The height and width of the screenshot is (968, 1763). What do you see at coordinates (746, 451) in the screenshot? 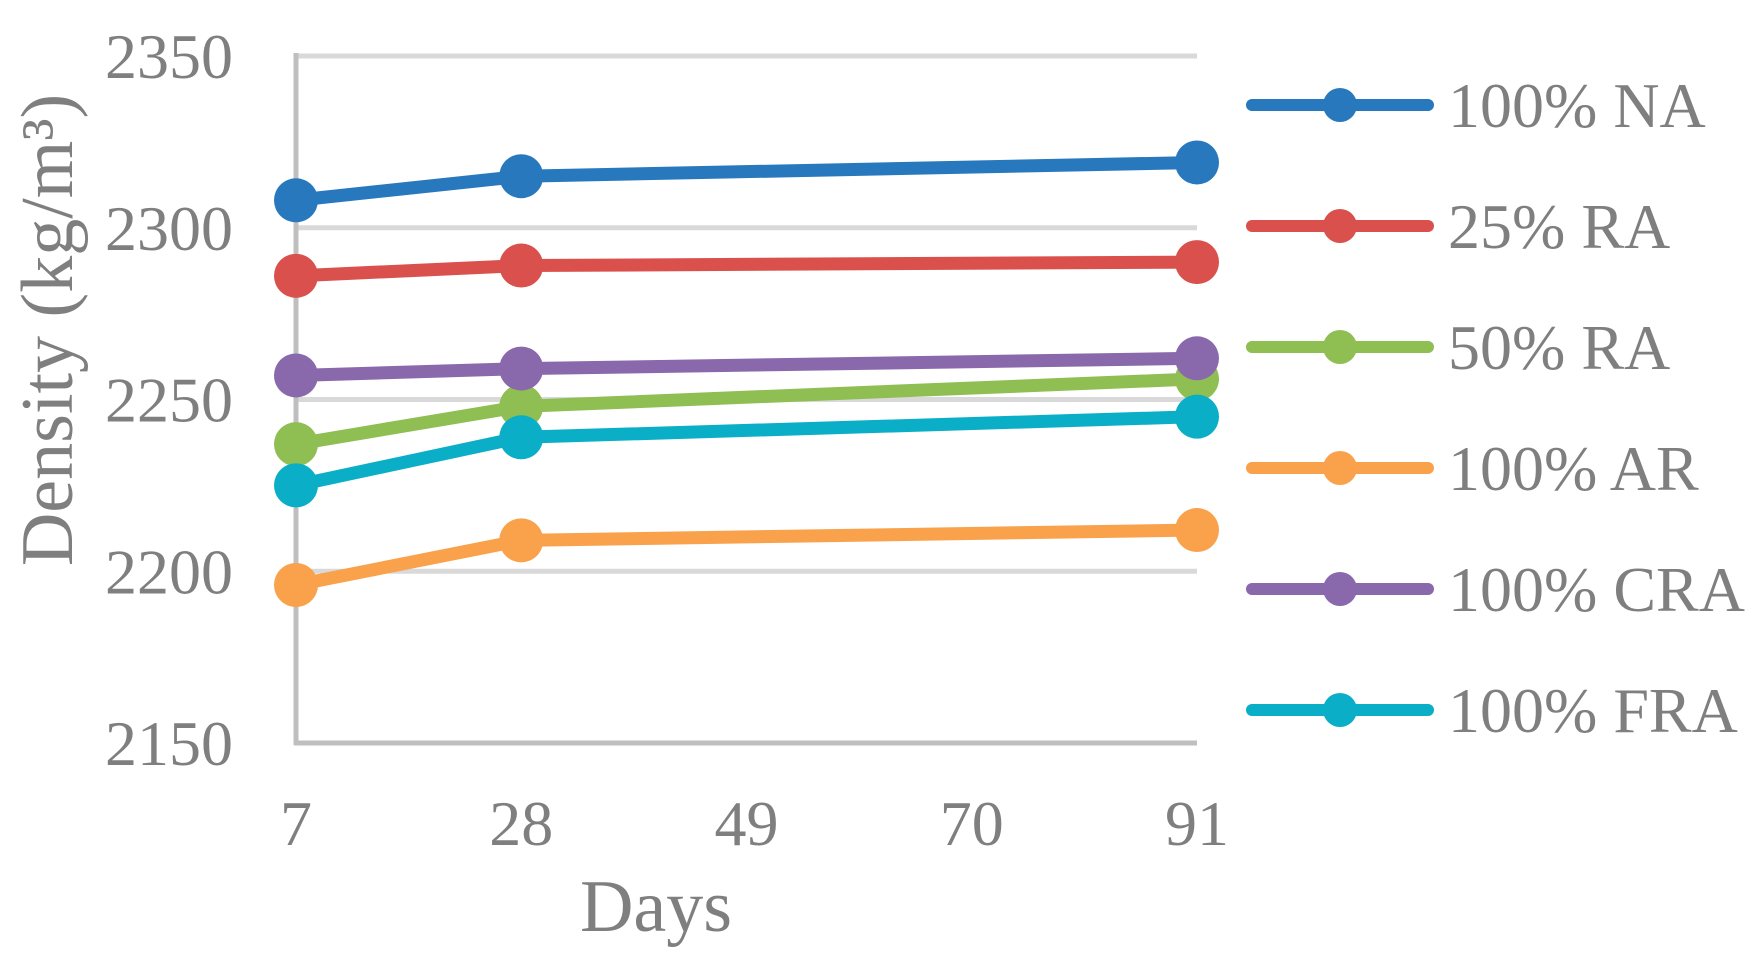
I see `series-100-fra` at bounding box center [746, 451].